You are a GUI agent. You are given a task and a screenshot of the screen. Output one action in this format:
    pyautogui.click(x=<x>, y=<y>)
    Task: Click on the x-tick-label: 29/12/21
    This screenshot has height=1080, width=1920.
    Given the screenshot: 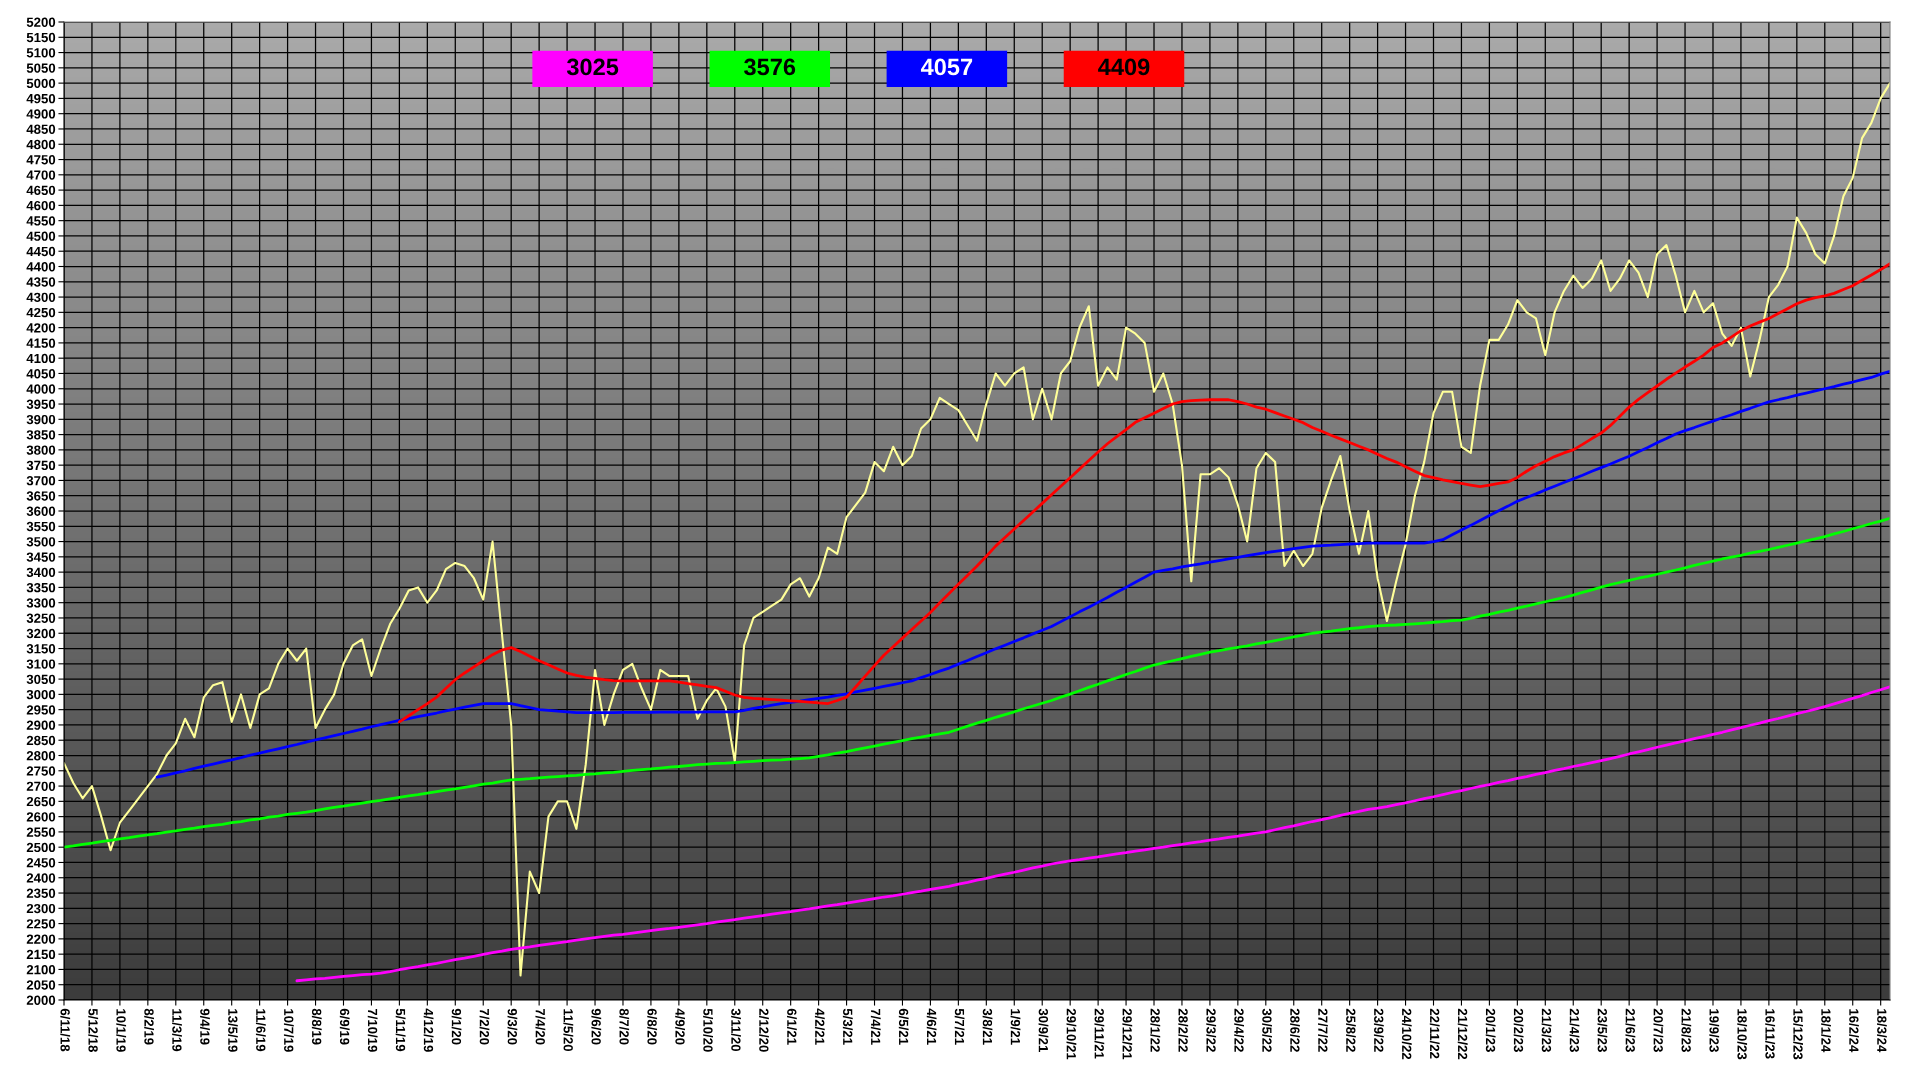 What is the action you would take?
    pyautogui.click(x=1127, y=1034)
    